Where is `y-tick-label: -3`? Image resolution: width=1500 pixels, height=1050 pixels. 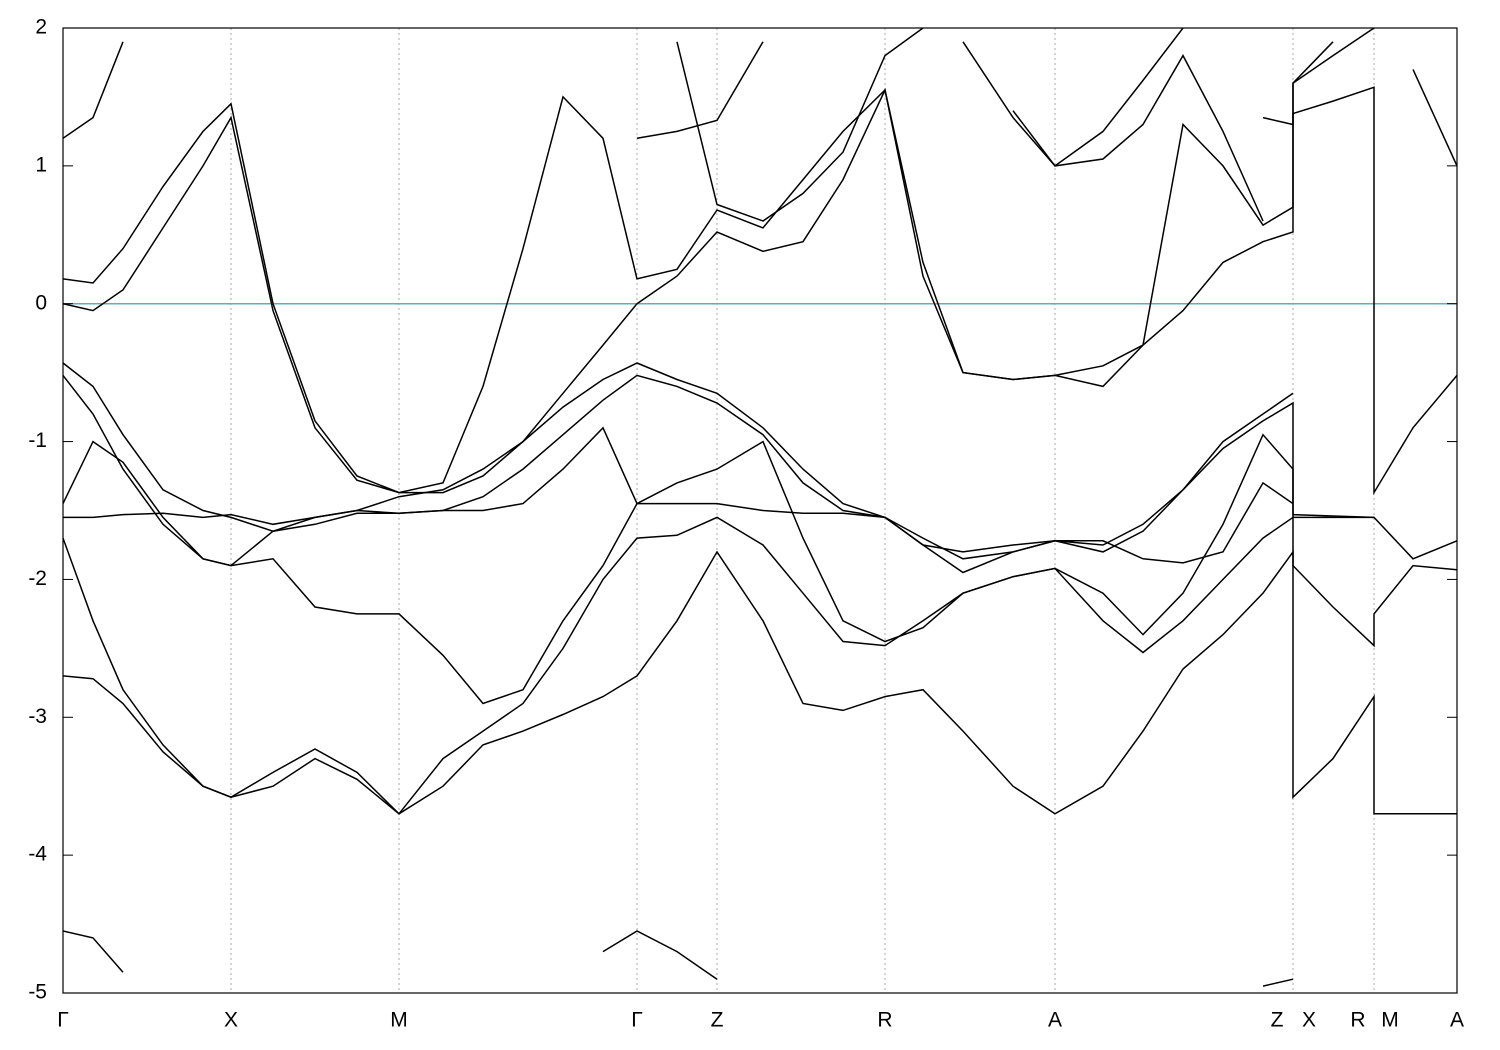 y-tick-label: -3 is located at coordinates (37, 716).